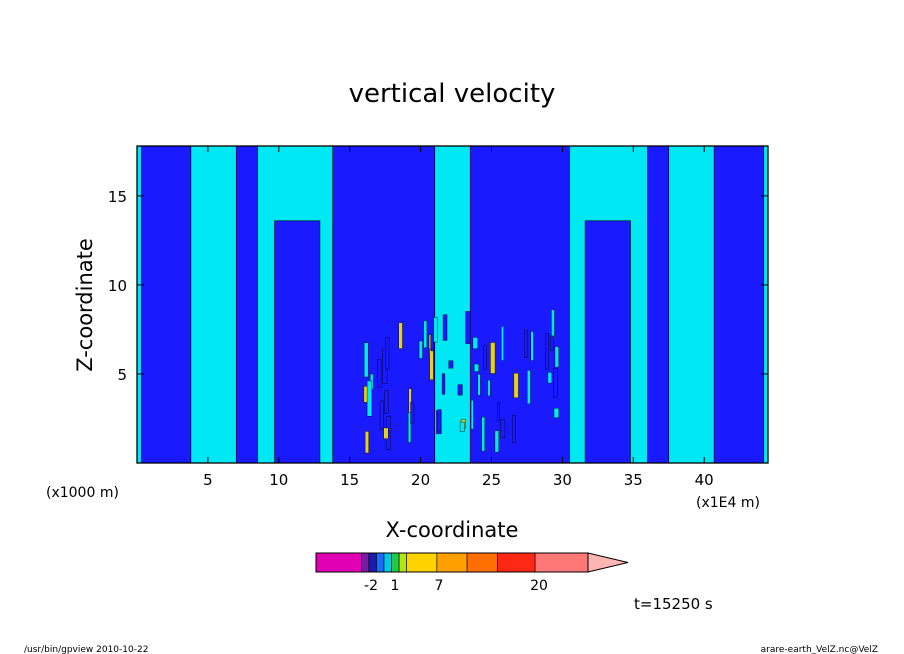  I want to click on colorbar-tick-label: -2, so click(371, 586).